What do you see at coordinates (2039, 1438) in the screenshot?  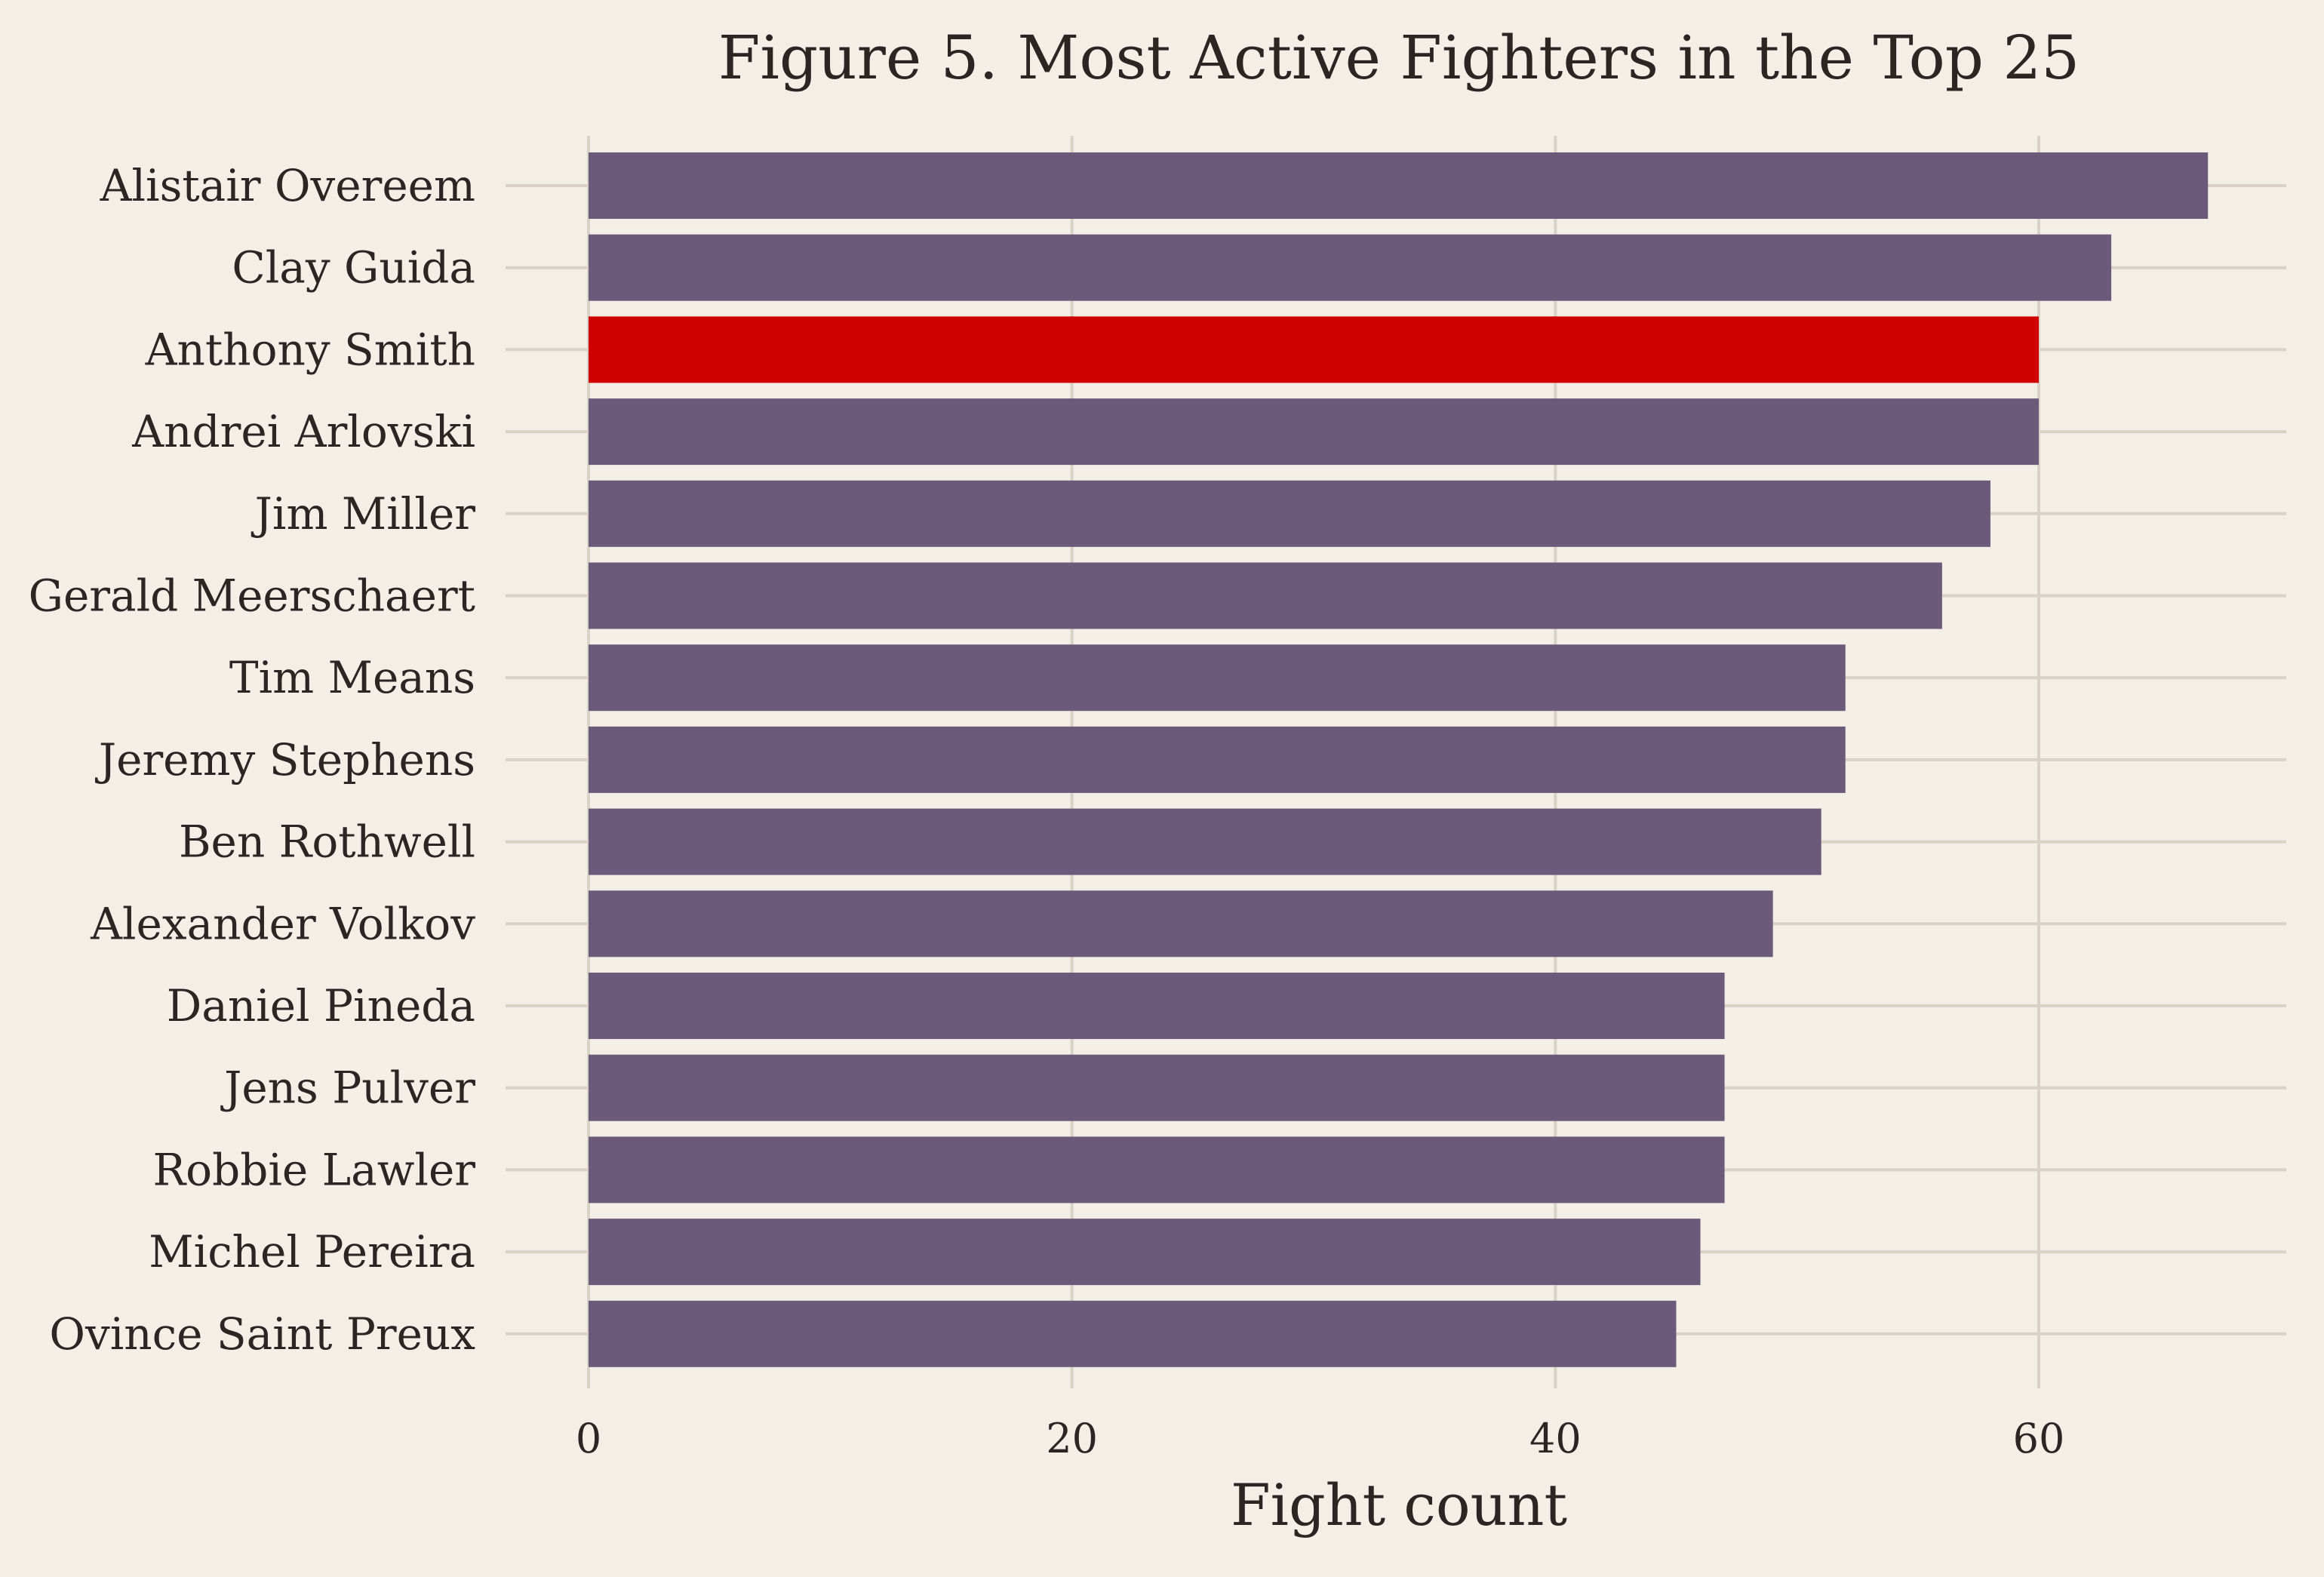 I see `x-tick-label: 60` at bounding box center [2039, 1438].